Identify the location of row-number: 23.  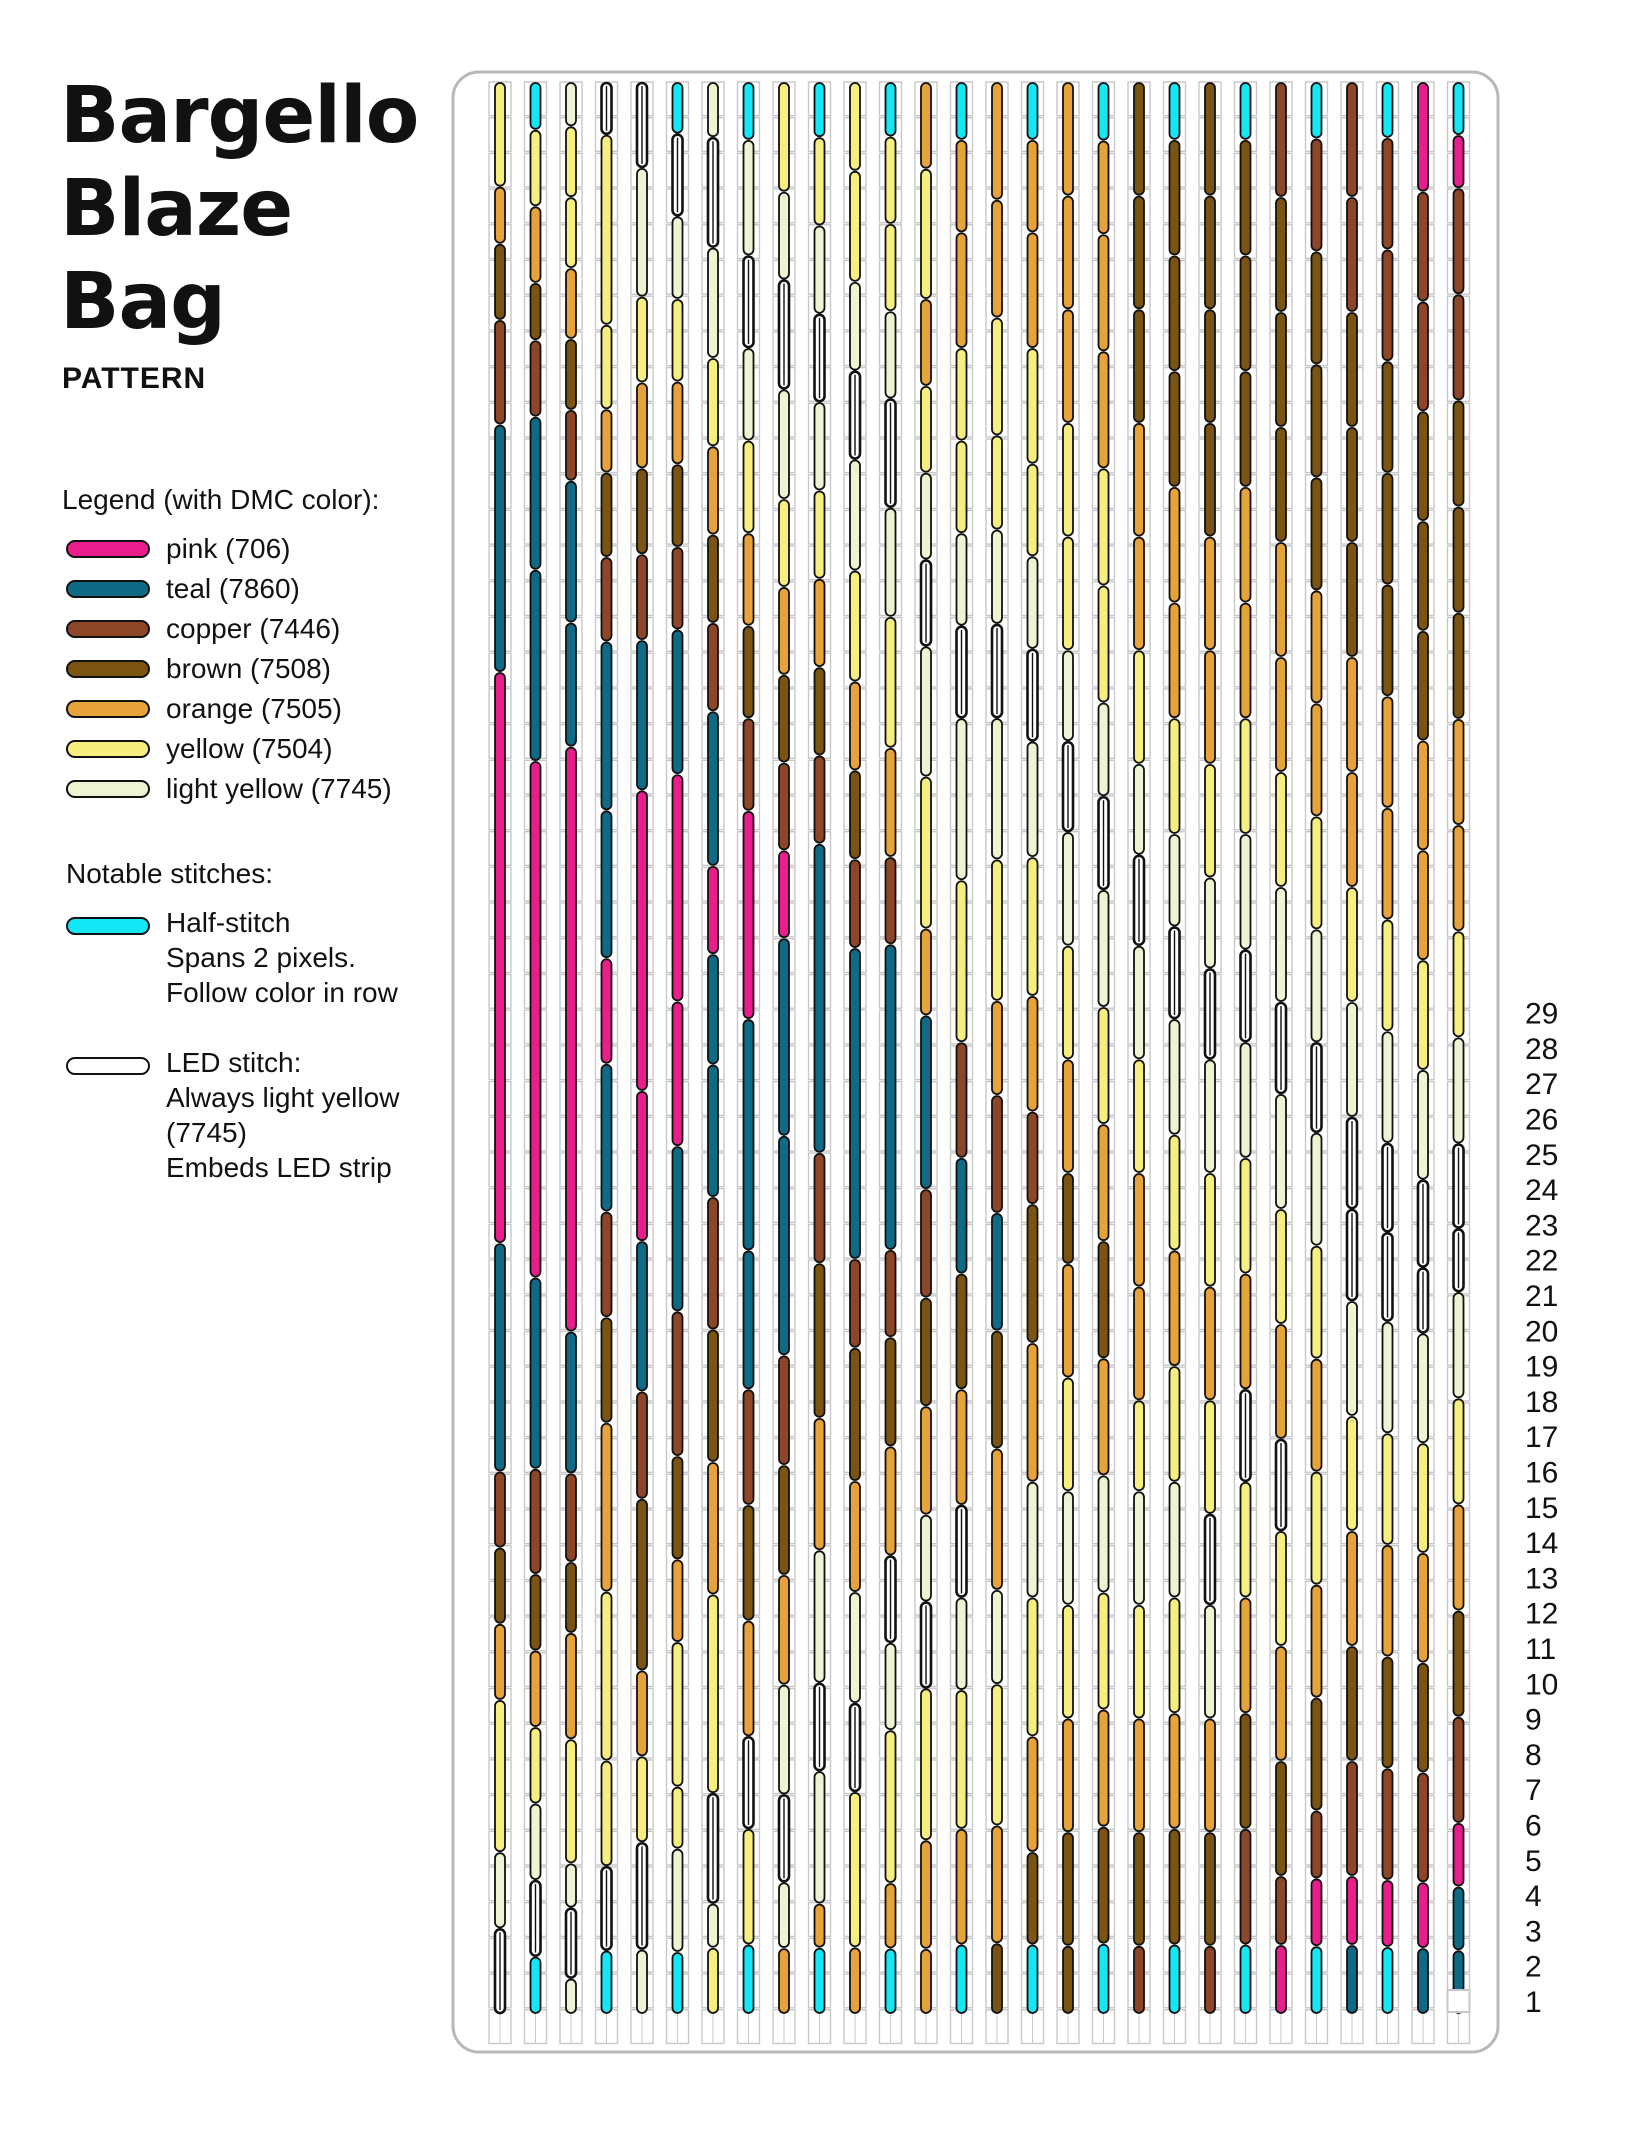
(1541, 1225).